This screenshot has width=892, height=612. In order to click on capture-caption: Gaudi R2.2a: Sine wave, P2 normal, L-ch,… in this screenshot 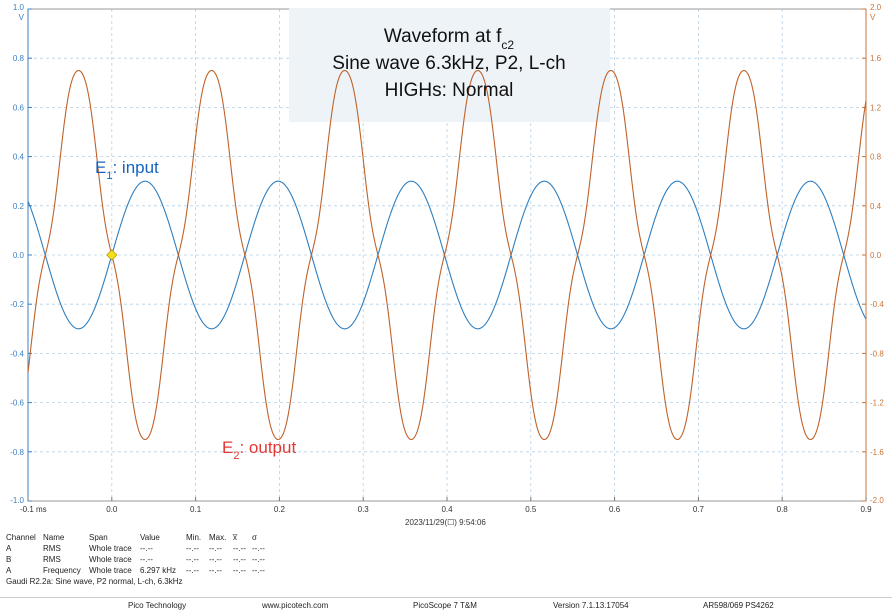, I will do `click(94, 581)`.